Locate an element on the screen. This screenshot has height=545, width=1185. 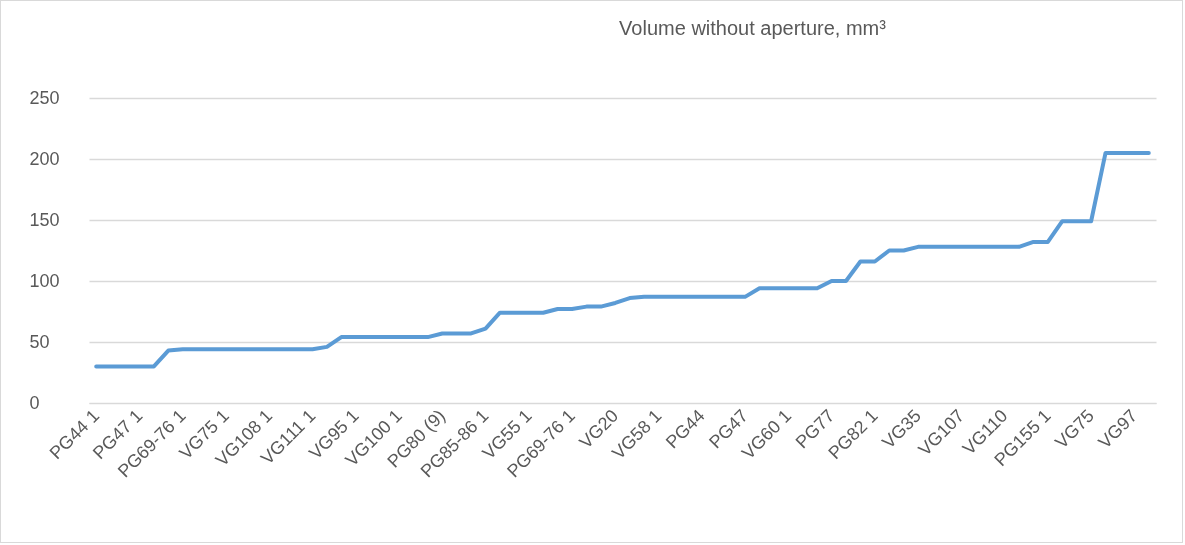
y-tick-label: 0 is located at coordinates (34, 402).